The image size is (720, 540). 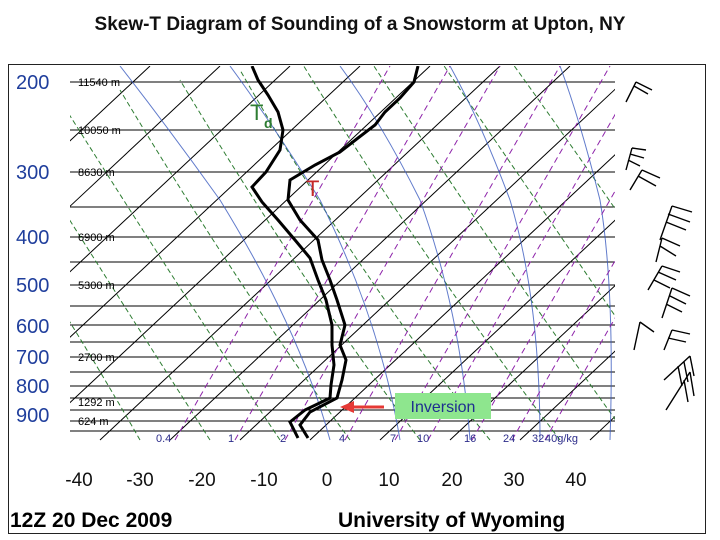 What do you see at coordinates (538, 439) in the screenshot?
I see `mixing-ratio-label: 32` at bounding box center [538, 439].